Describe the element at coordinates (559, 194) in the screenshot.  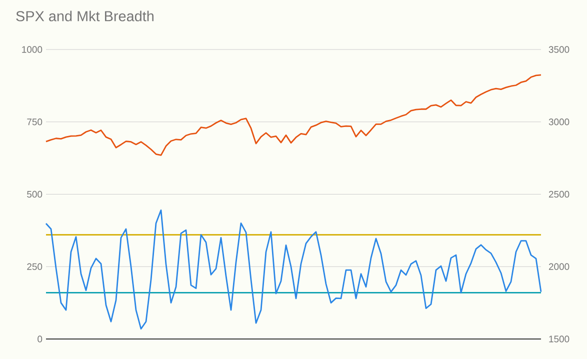
I see `y2-tick-label: 2500` at that location.